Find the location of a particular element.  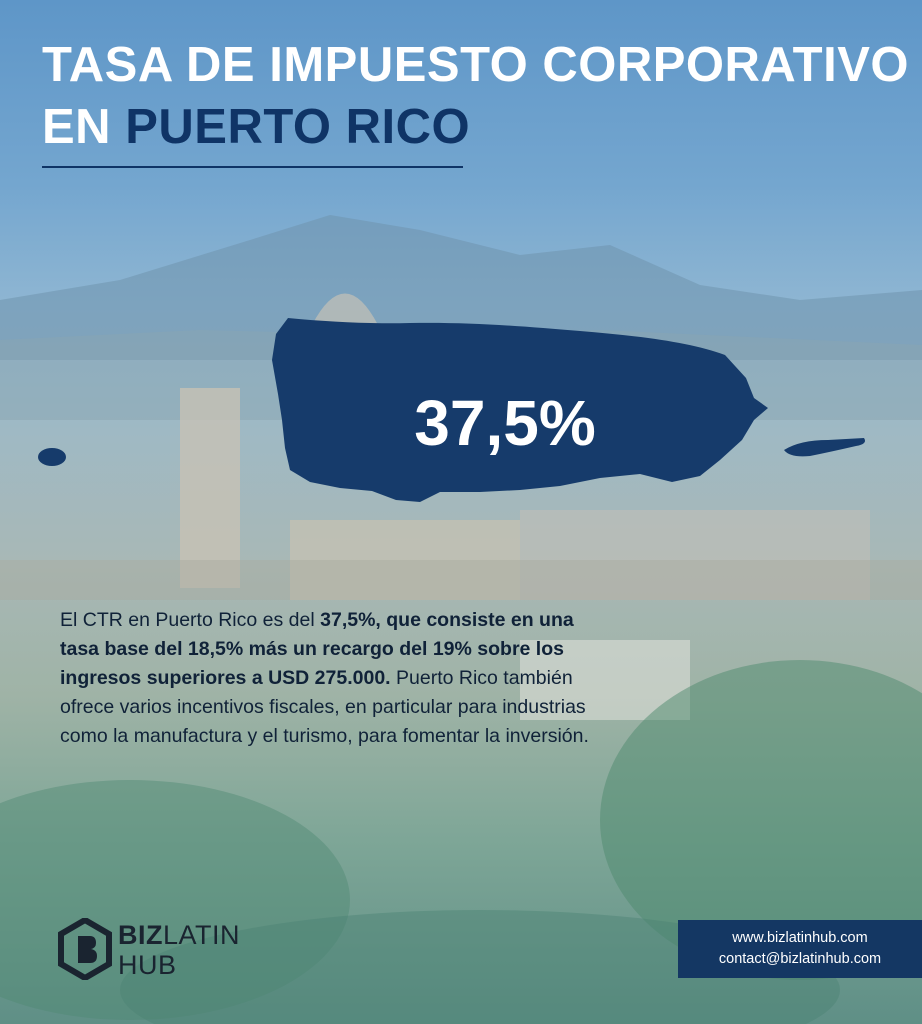

logo-word-biz: BIZ is located at coordinates (140, 935).